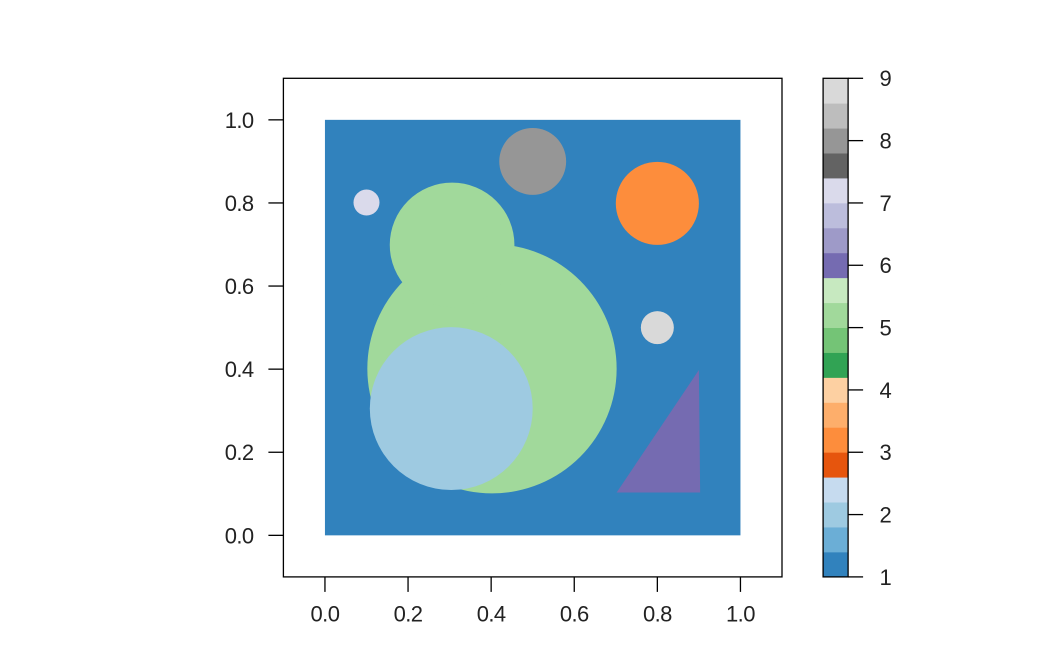 The image size is (1050, 653). Describe the element at coordinates (533, 161) in the screenshot. I see `gray-circle` at that location.